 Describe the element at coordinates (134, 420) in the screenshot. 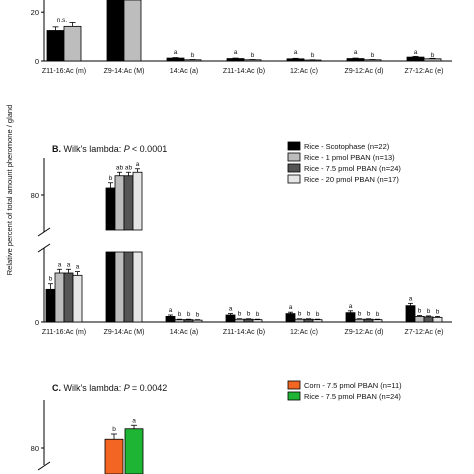

I see `panel-c-significance-label: a` at that location.